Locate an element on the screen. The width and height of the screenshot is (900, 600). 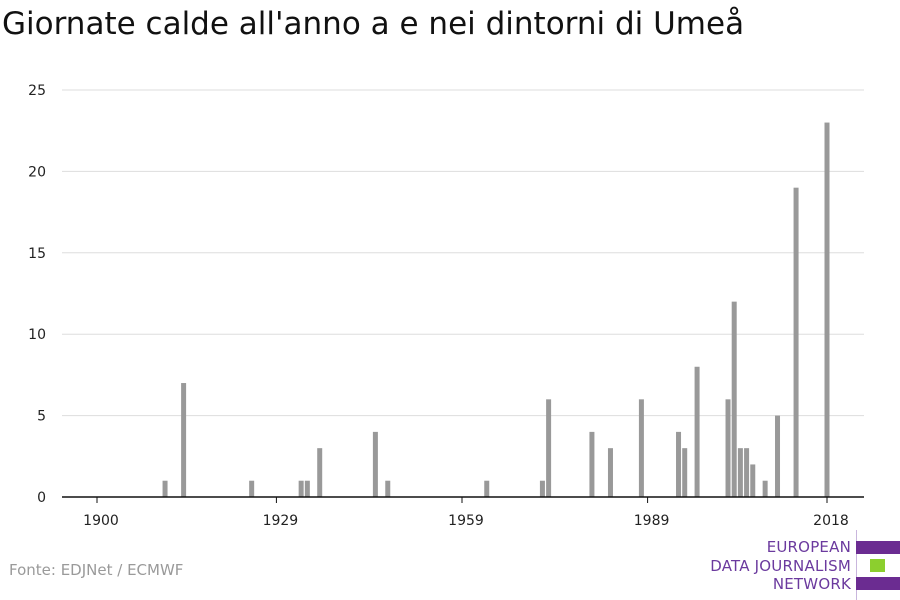
y-tick-label: 5 is located at coordinates (41, 417).